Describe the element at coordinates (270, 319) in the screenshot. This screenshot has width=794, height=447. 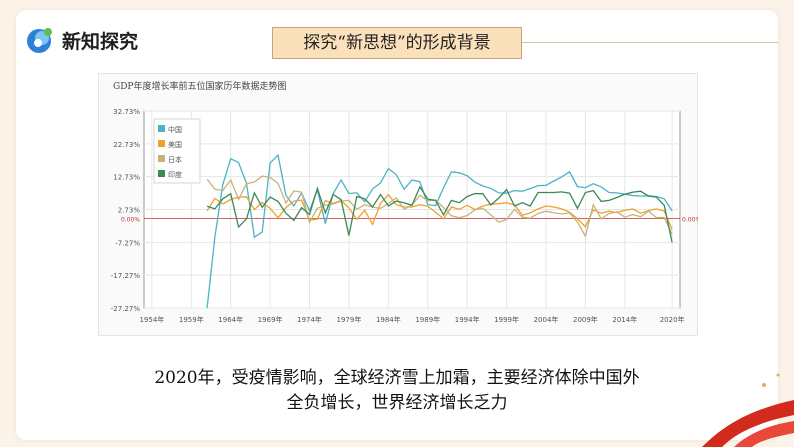
I see `x-tick-label: 1969年` at that location.